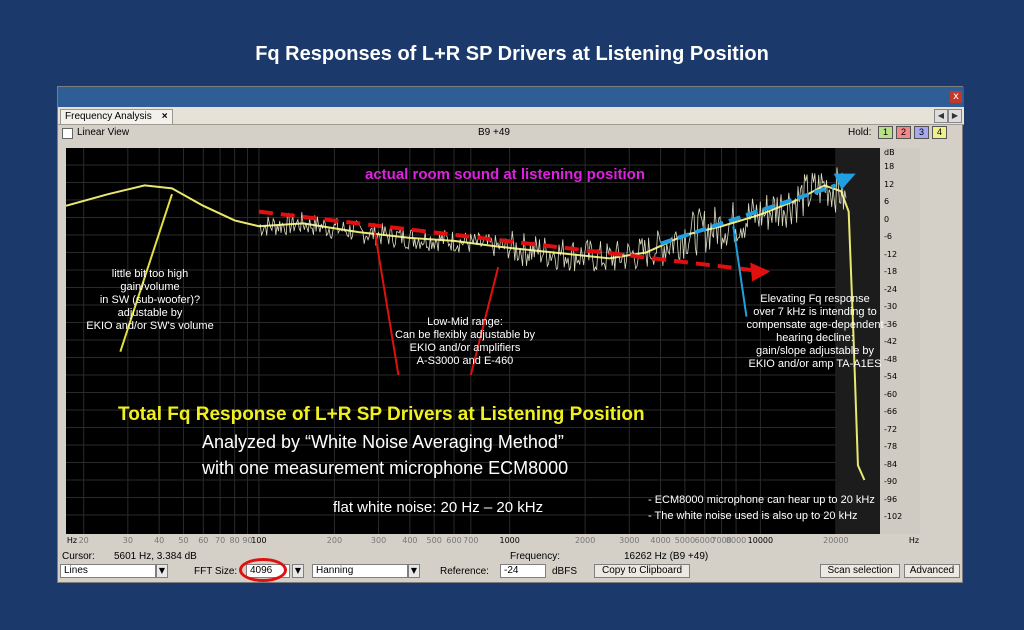  What do you see at coordinates (955, 116) in the screenshot?
I see `tab-next-icon: ▶` at bounding box center [955, 116].